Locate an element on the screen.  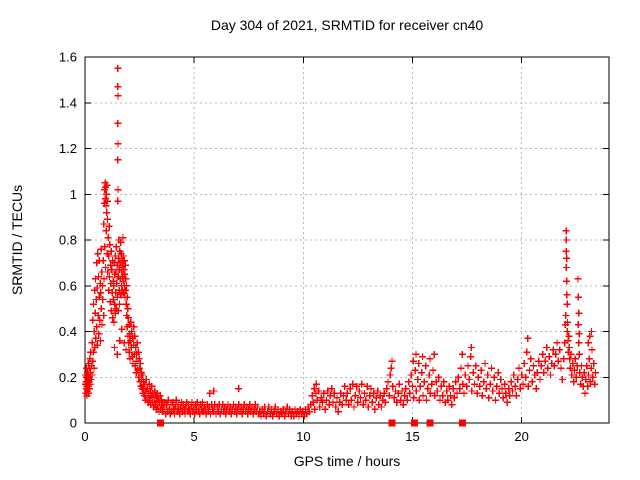
event-marker-series is located at coordinates (311, 423).